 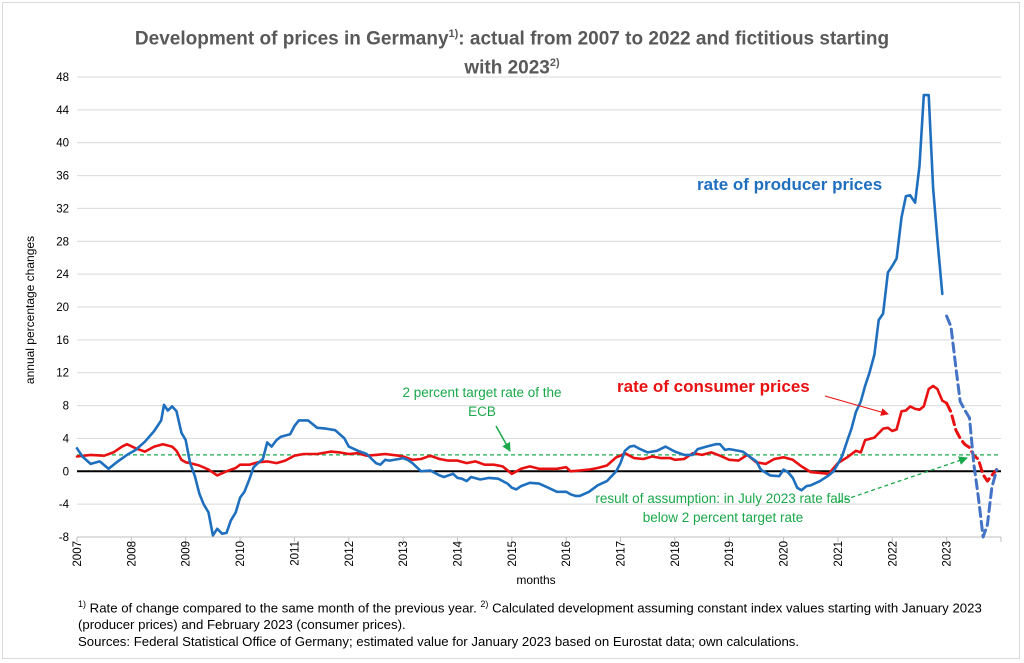 What do you see at coordinates (241, 554) in the screenshot?
I see `x-tick-label: 2010` at bounding box center [241, 554].